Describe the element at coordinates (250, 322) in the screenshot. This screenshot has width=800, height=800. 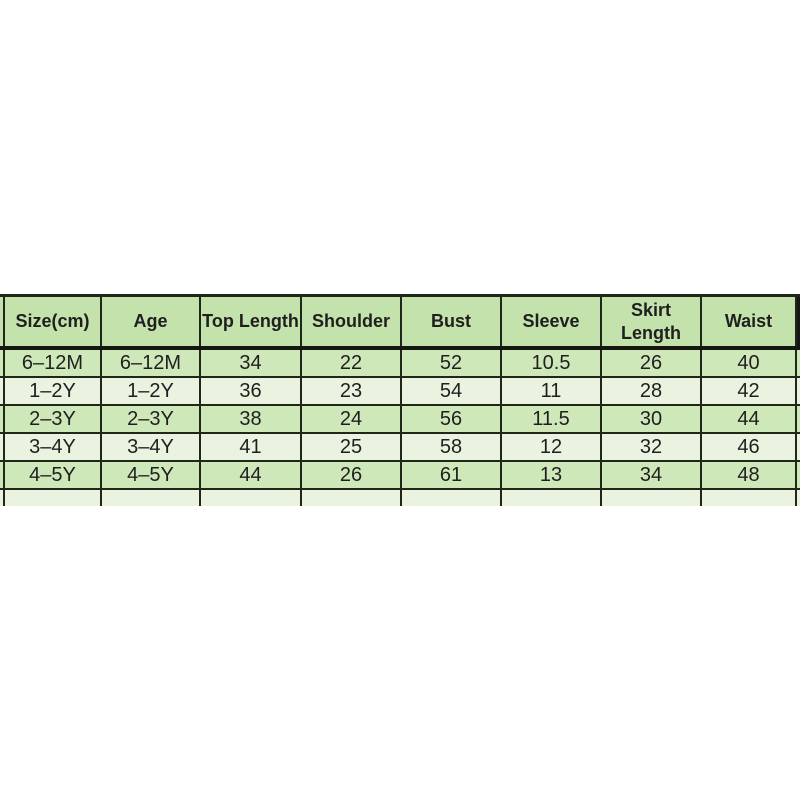
I see `col-header-top-length: Top Length` at that location.